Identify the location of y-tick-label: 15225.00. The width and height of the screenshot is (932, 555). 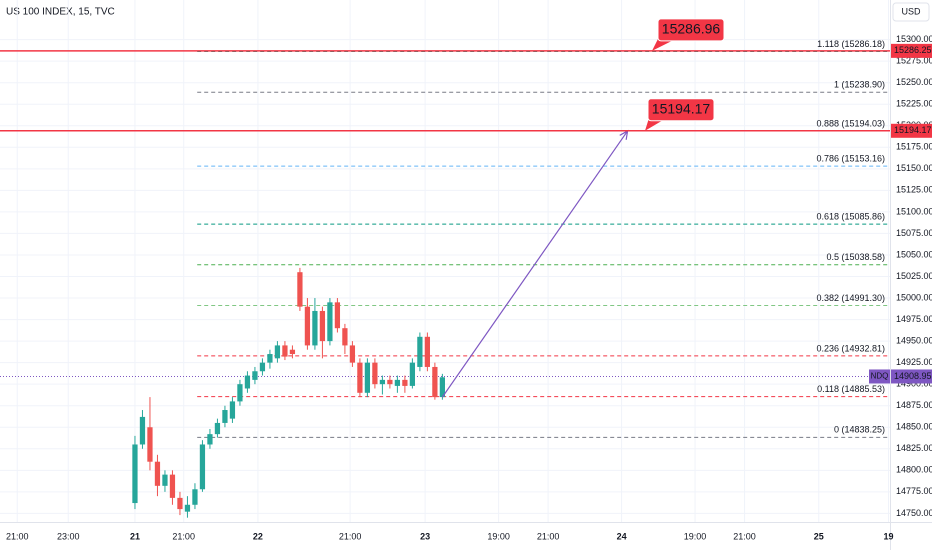
(914, 104).